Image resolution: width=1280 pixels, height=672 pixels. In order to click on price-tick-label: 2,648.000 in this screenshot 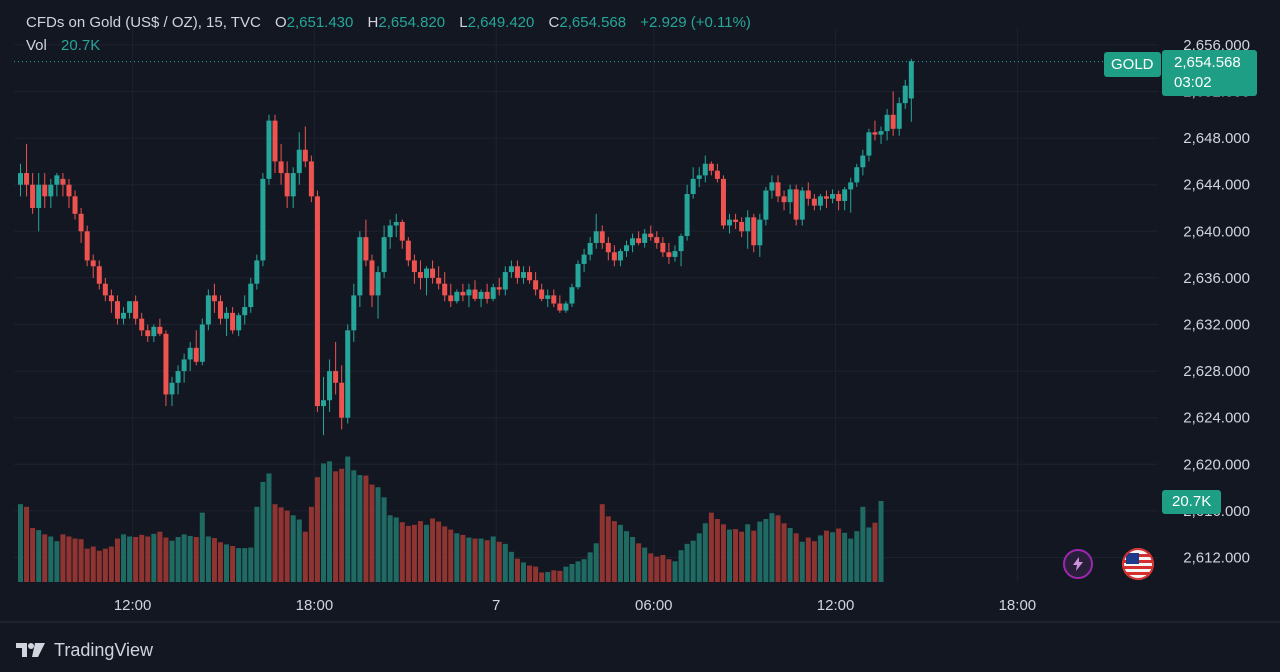, I will do `click(1216, 138)`.